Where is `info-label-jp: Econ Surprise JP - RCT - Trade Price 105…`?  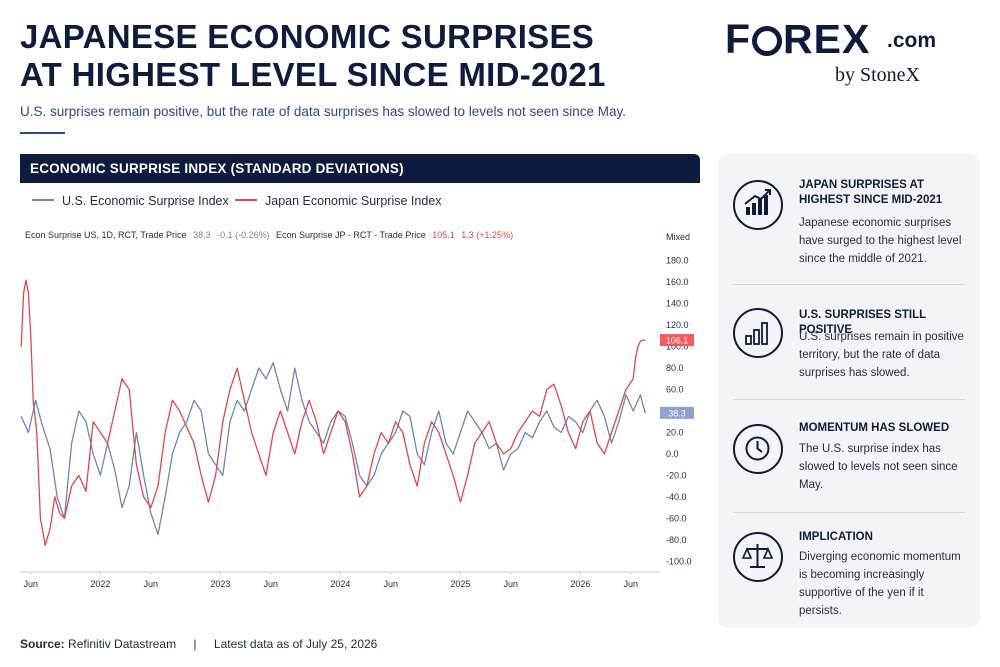 info-label-jp: Econ Surprise JP - RCT - Trade Price 105… is located at coordinates (394, 235).